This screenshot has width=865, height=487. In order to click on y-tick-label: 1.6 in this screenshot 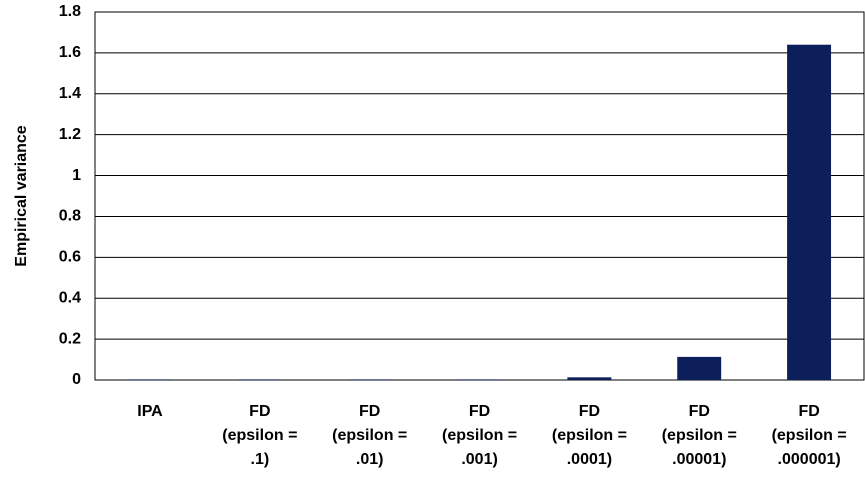, I will do `click(70, 52)`.